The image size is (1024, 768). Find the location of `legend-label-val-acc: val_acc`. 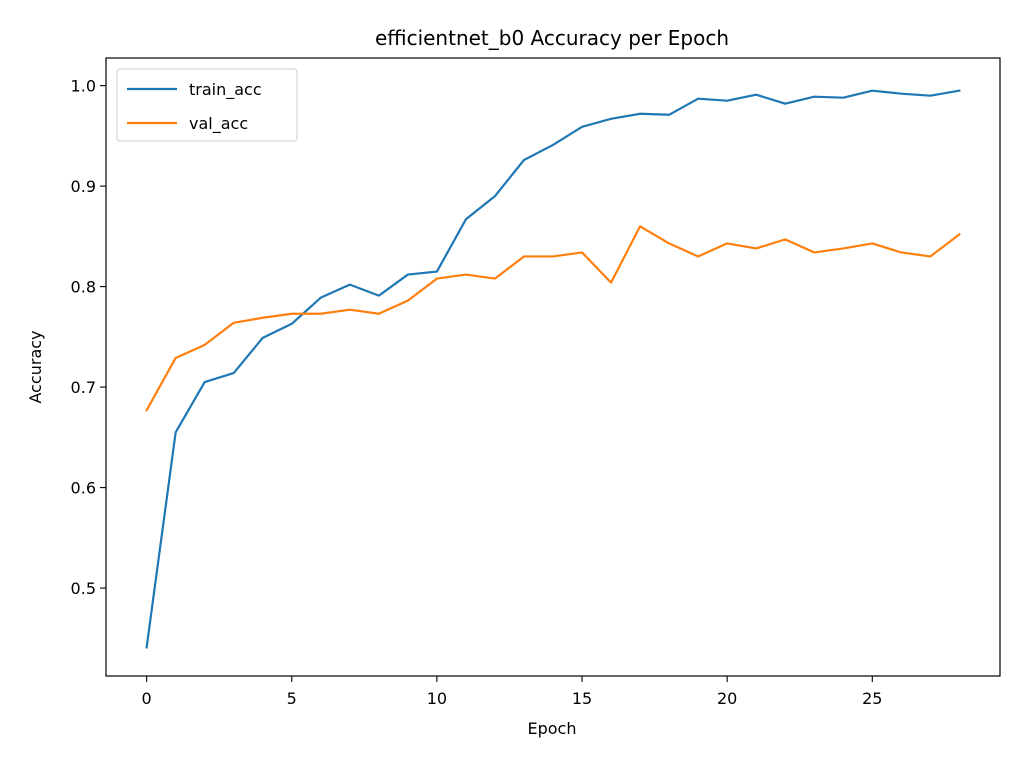

legend-label-val-acc: val_acc is located at coordinates (218, 124).